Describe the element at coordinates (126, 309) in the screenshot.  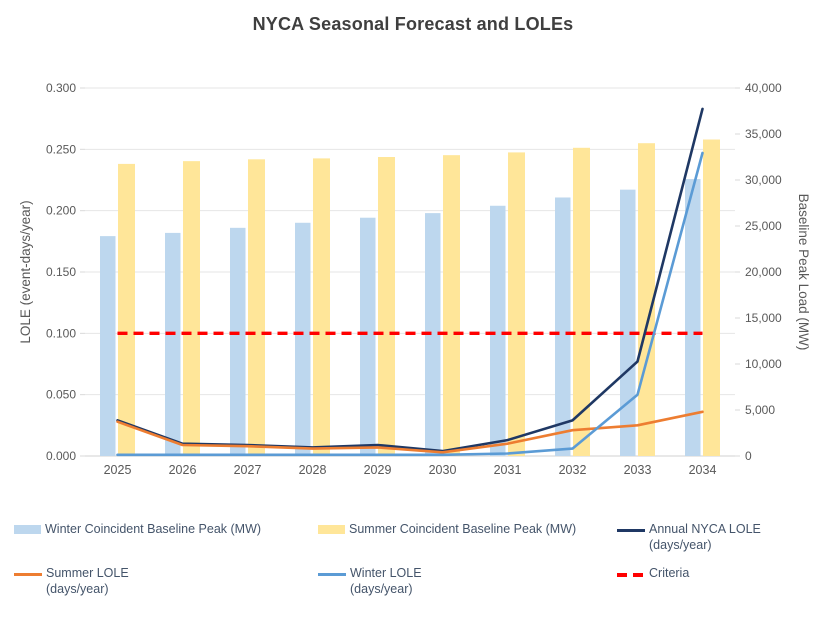
I see `summer-peak-bar-2025` at that location.